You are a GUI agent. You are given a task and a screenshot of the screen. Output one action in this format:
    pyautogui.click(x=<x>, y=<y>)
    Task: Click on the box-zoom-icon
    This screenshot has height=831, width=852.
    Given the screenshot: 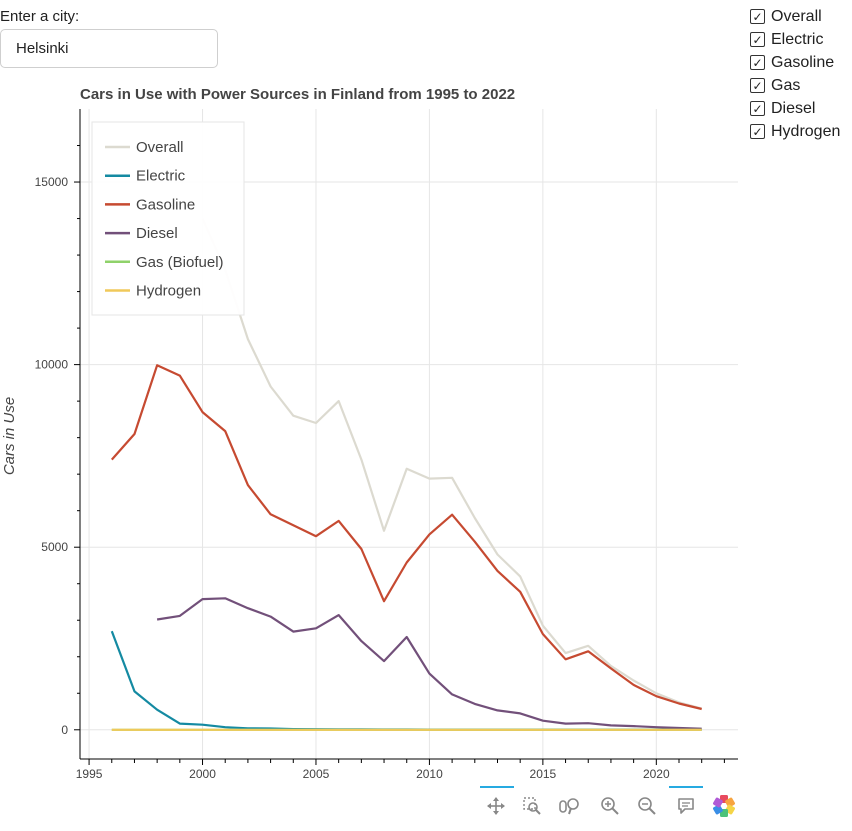 What is the action you would take?
    pyautogui.click(x=532, y=806)
    